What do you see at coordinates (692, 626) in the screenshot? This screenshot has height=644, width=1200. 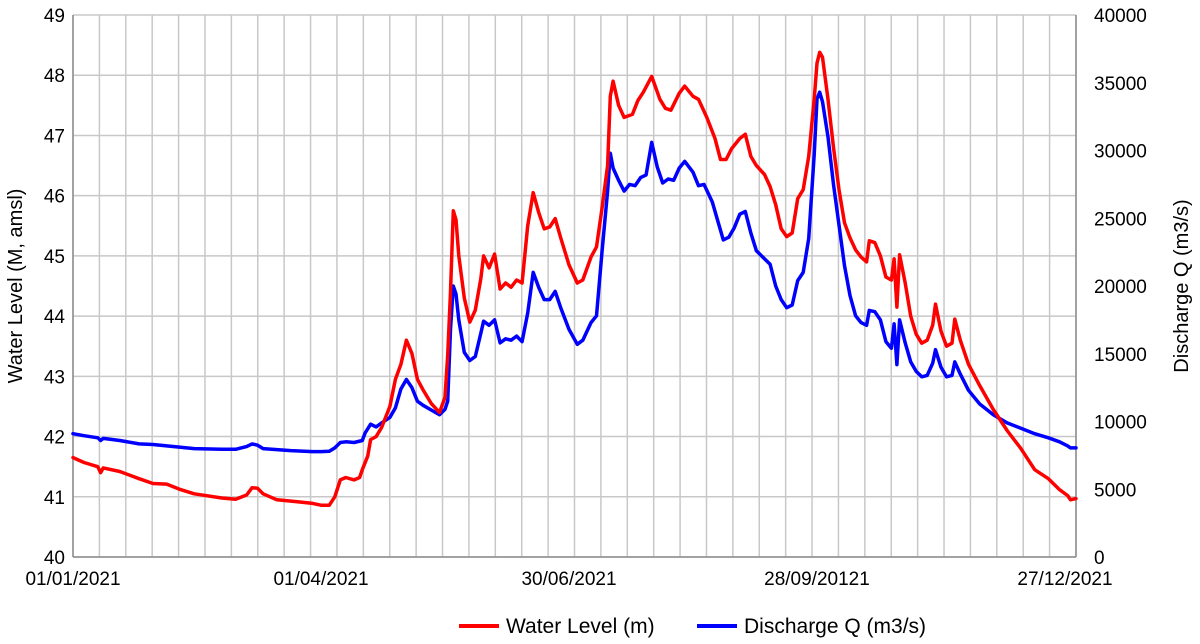 I see `legend: Water Level (m) Discharge Q (m3/s)` at bounding box center [692, 626].